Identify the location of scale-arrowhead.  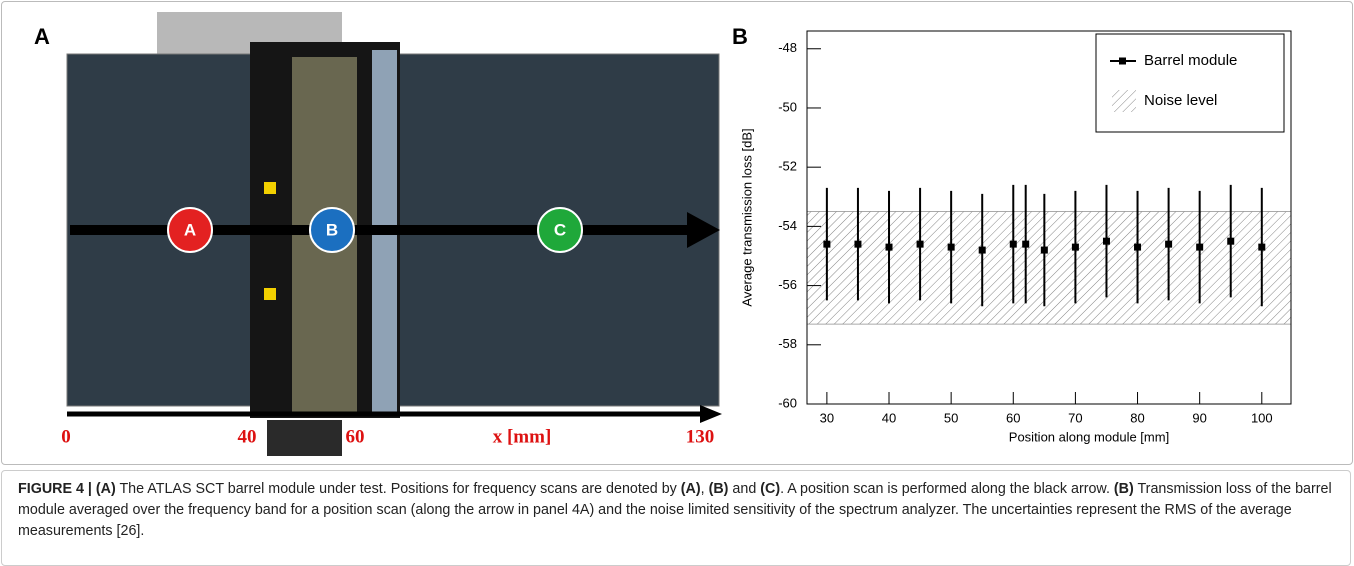
(711, 414).